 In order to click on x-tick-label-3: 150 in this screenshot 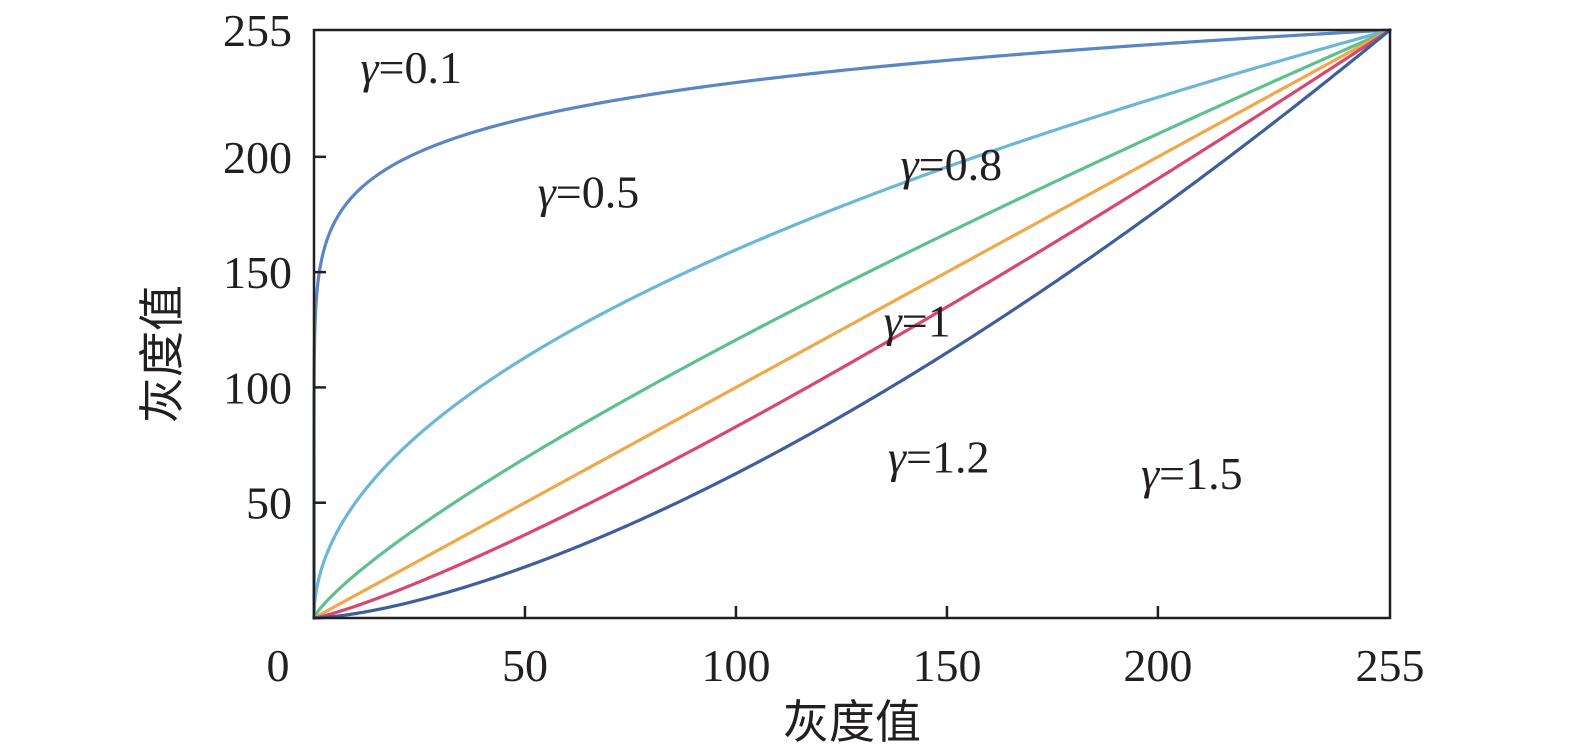, I will do `click(946, 665)`.